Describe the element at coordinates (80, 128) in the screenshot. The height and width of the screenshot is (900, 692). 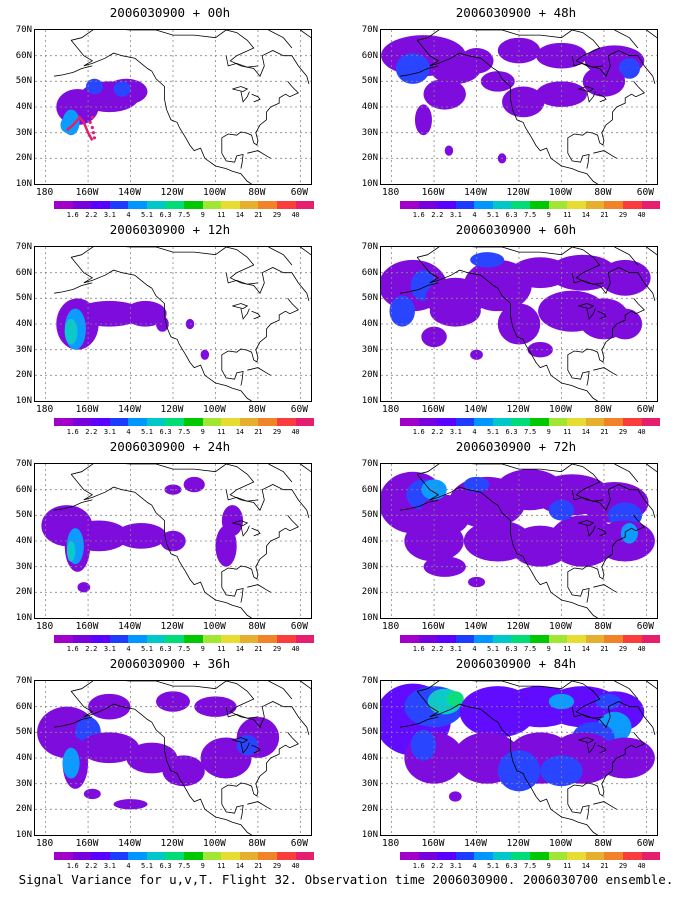
I see `flight-track` at that location.